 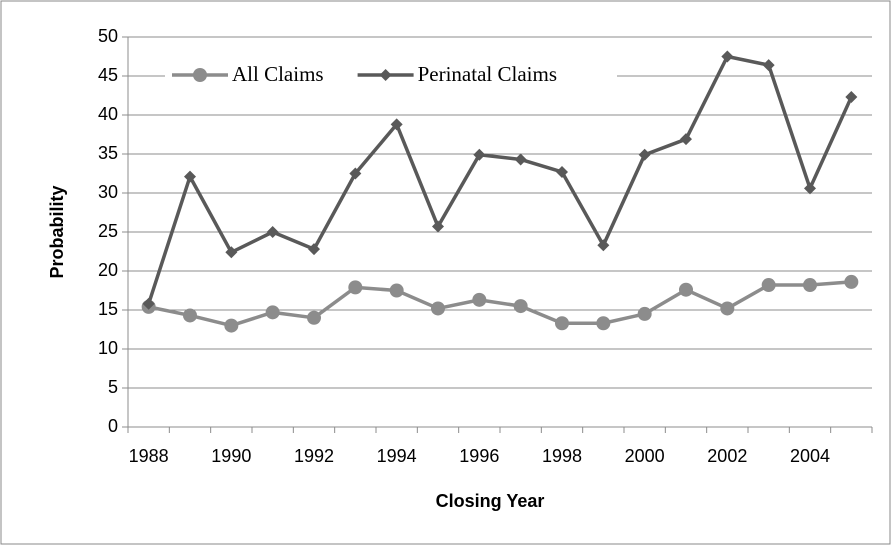 What do you see at coordinates (108, 114) in the screenshot?
I see `y-tick-label: 40` at bounding box center [108, 114].